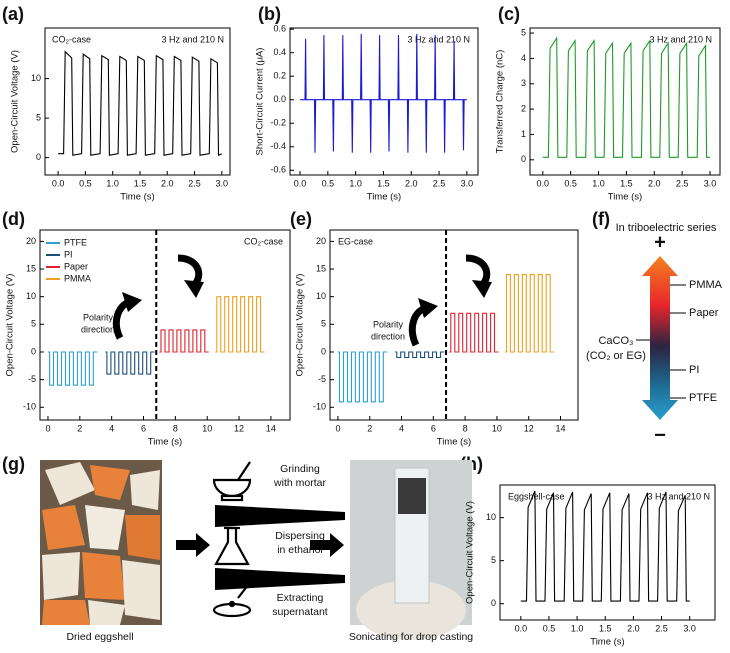  I want to click on tribo-label: PI, so click(694, 370).